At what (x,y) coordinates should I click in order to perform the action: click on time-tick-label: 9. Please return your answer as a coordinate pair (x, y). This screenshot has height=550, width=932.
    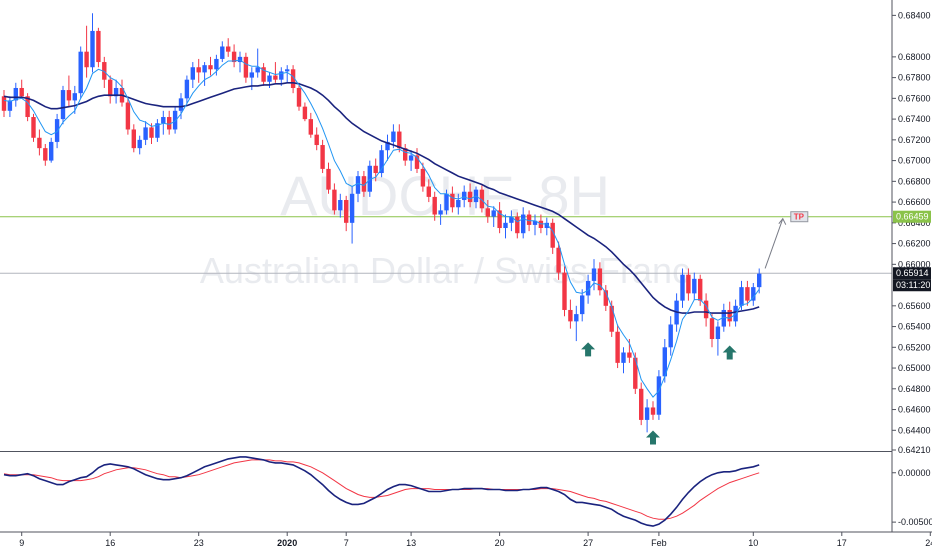
    Looking at the image, I should click on (21, 543).